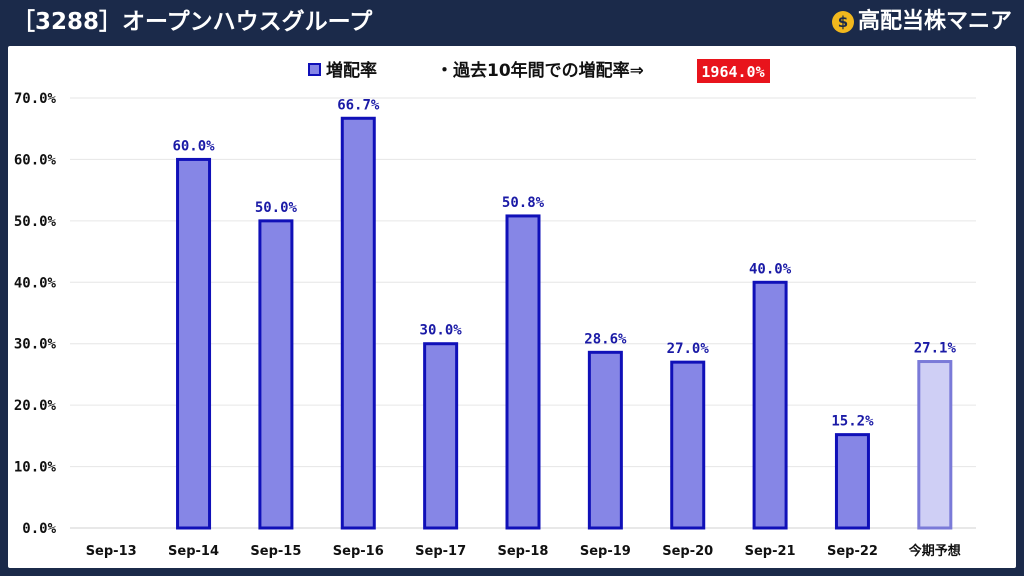 The height and width of the screenshot is (576, 1024). What do you see at coordinates (275, 551) in the screenshot?
I see `x-tick-label: Sep-15` at bounding box center [275, 551].